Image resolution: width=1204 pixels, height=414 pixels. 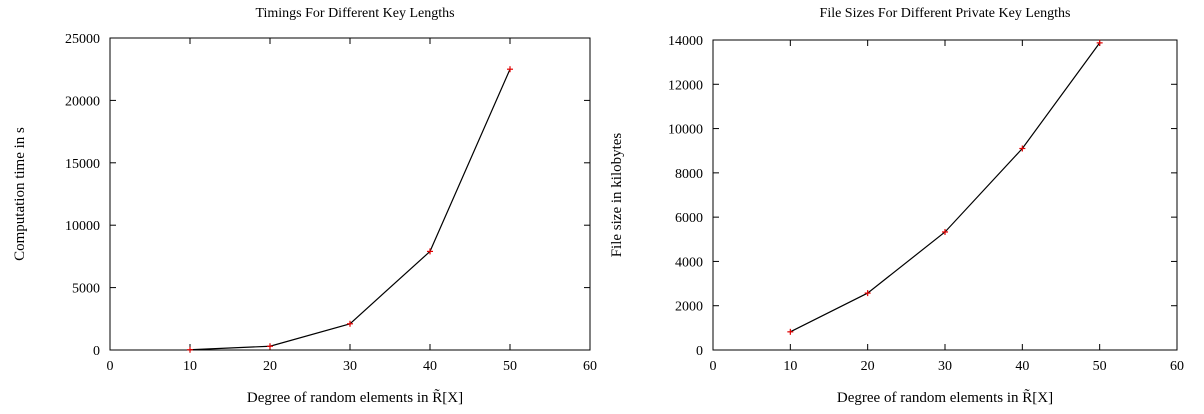 What do you see at coordinates (20, 194) in the screenshot?
I see `y-axis-label: Computation time in s` at bounding box center [20, 194].